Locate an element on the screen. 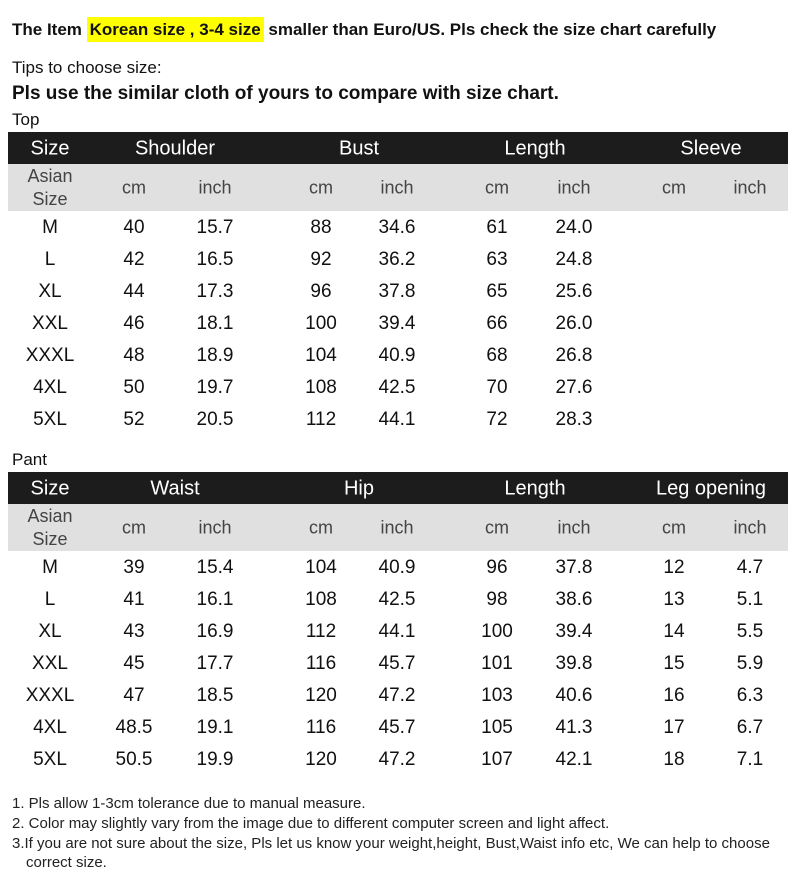 This screenshot has height=874, width=796. table-cell: 41.3 is located at coordinates (574, 727).